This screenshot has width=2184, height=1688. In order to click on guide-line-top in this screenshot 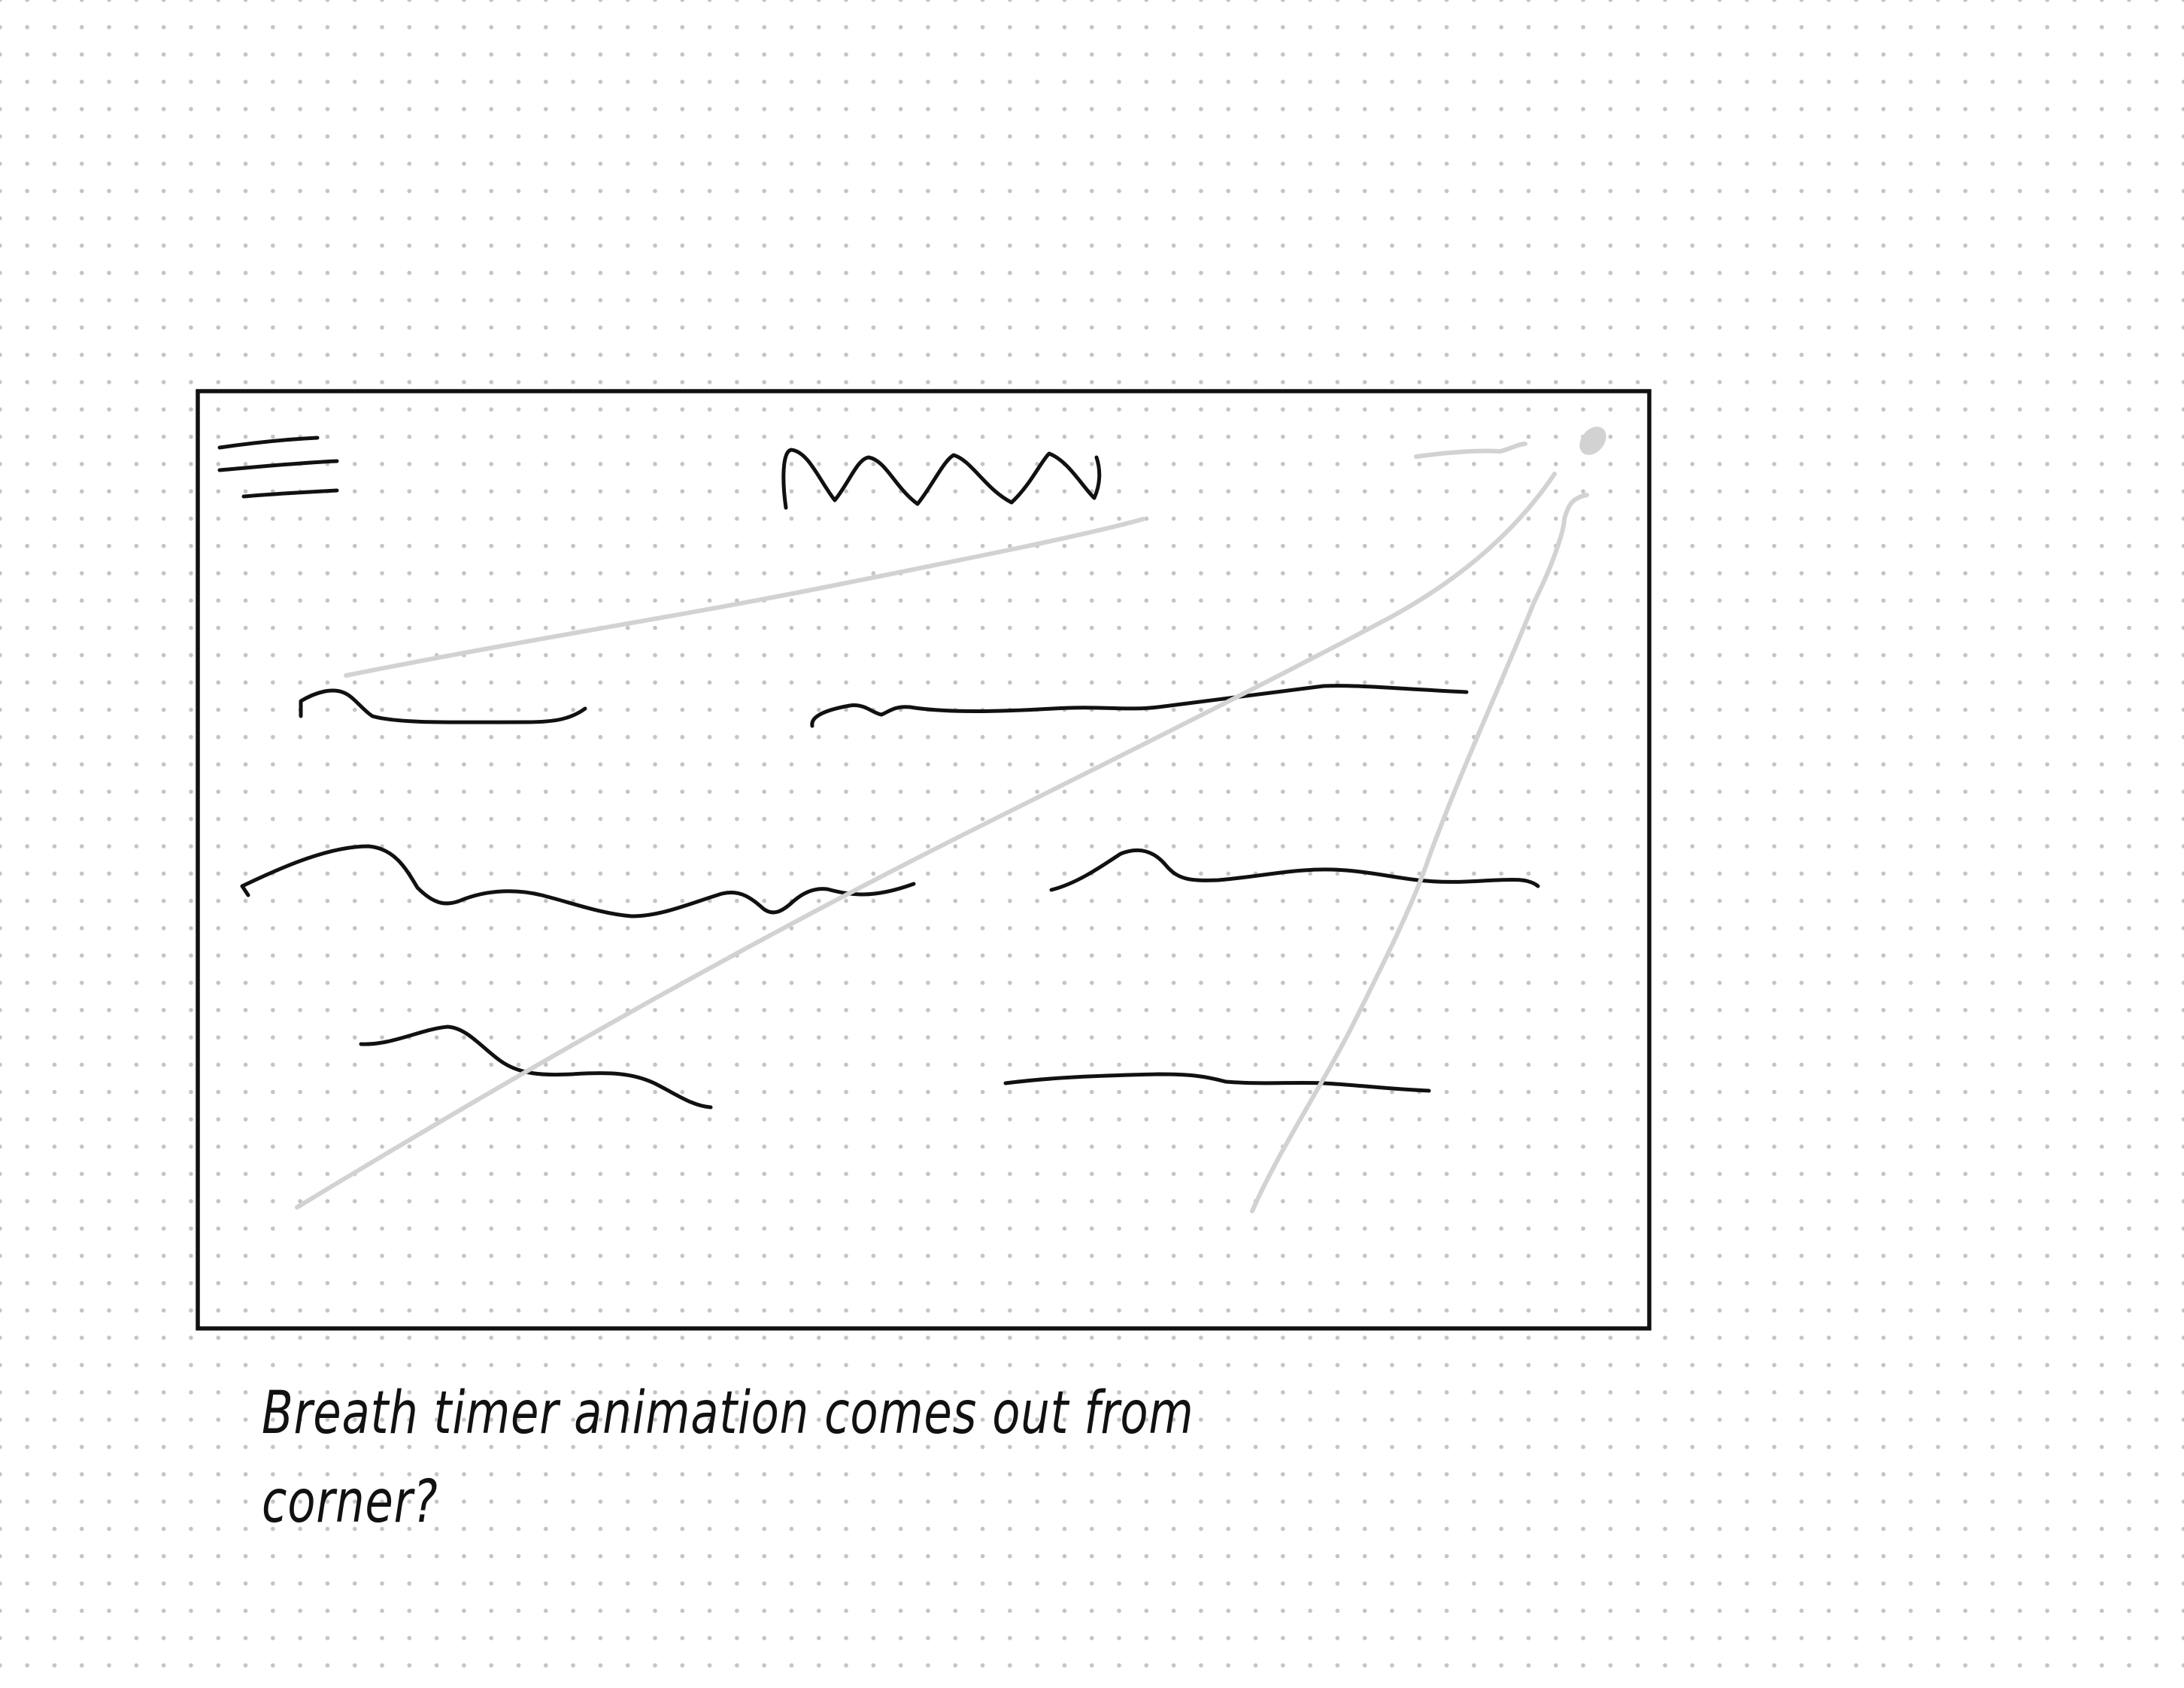, I will do `click(744, 597)`.